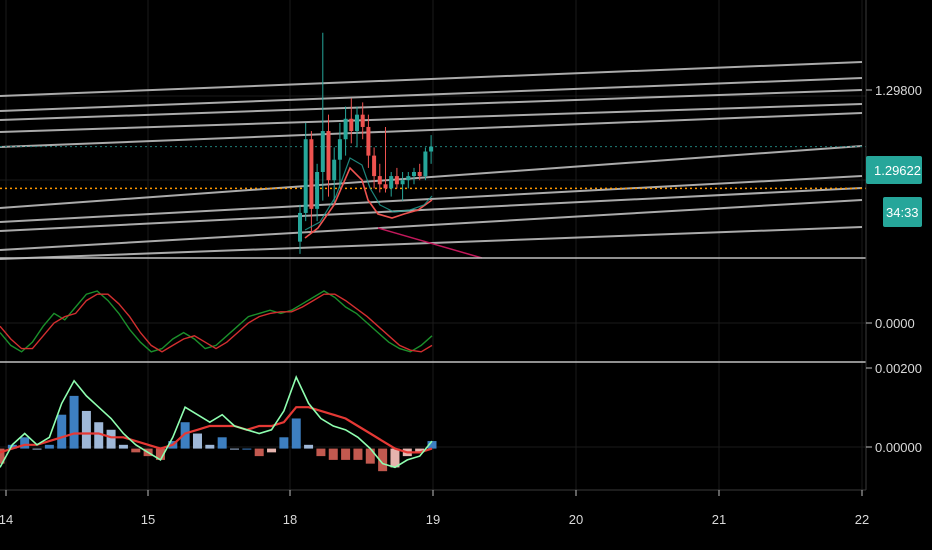 Image resolution: width=932 pixels, height=550 pixels. I want to click on time-axis-label: 18, so click(290, 519).